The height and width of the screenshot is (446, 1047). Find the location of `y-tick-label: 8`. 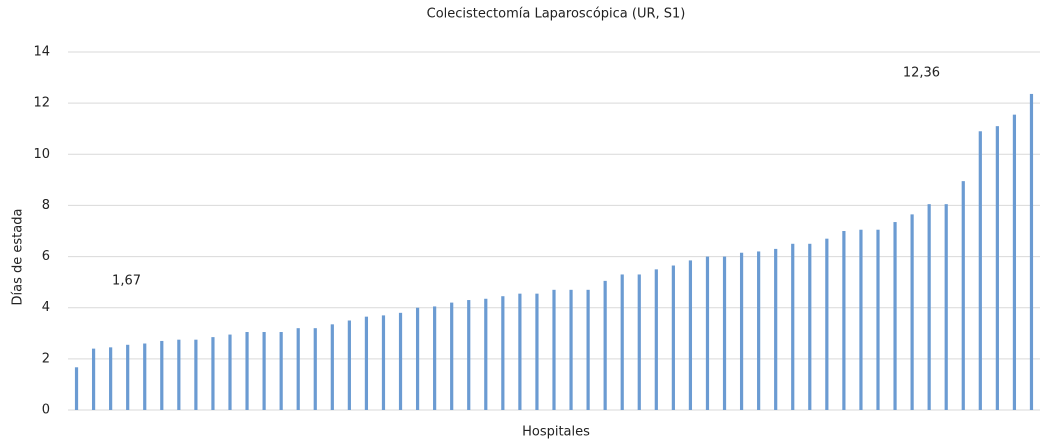

y-tick-label: 8 is located at coordinates (46, 205).